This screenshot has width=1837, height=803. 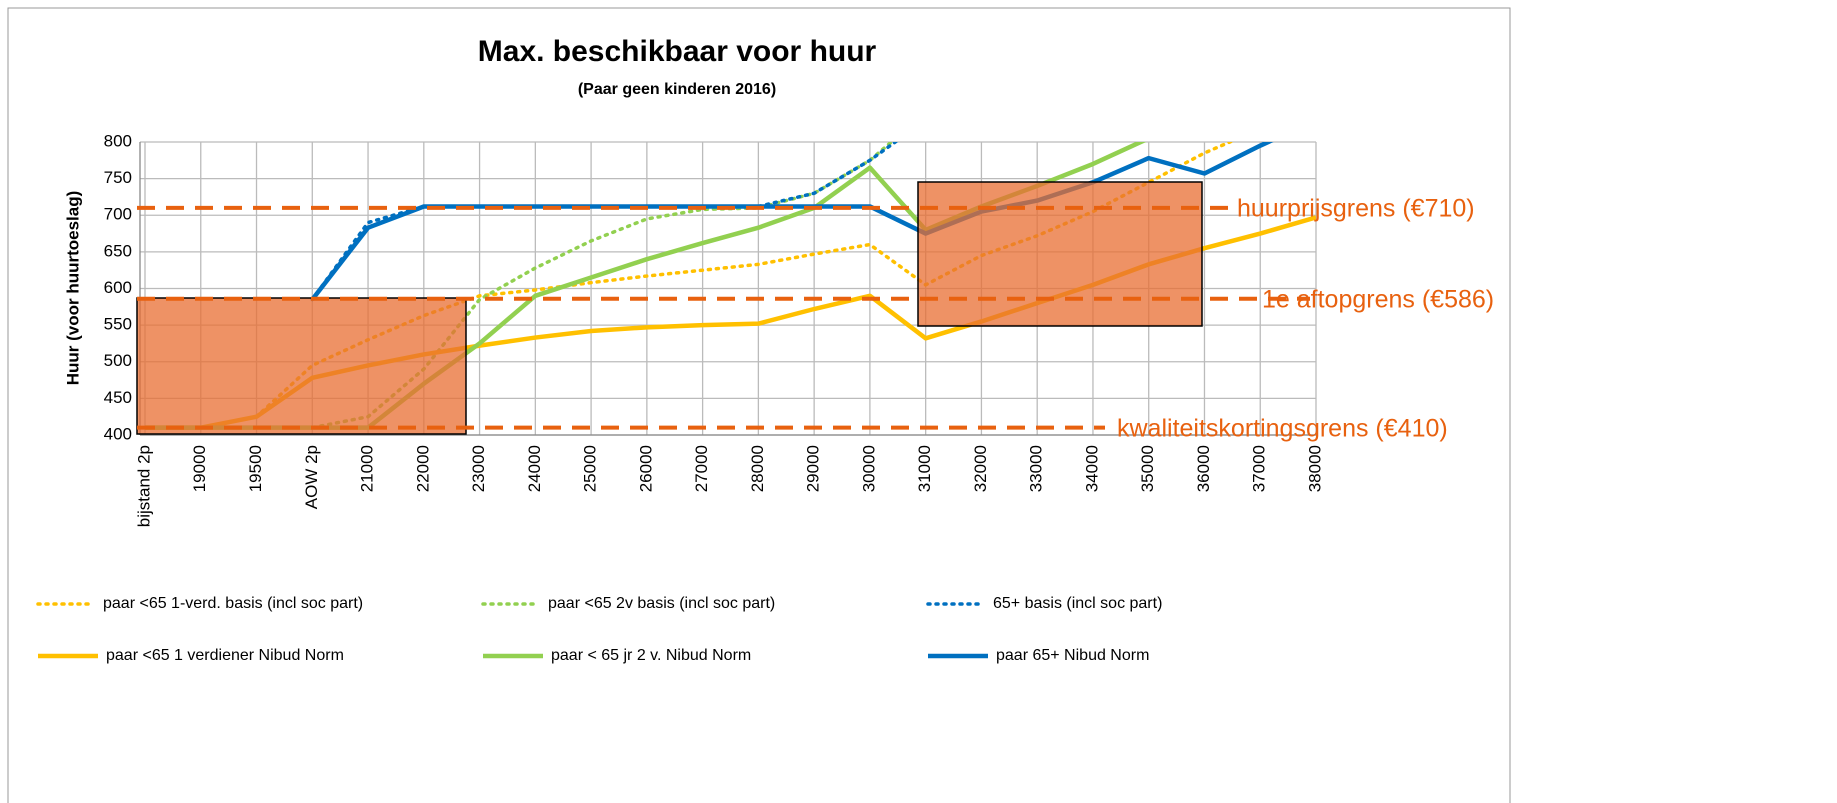 What do you see at coordinates (1259, 468) in the screenshot?
I see `x-tick-label: 37000` at bounding box center [1259, 468].